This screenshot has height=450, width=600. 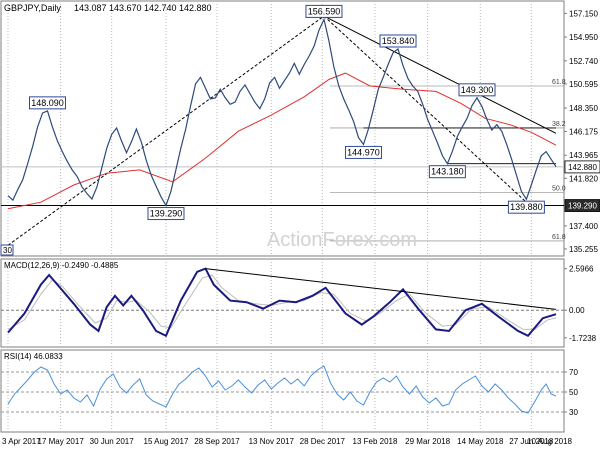 I want to click on fib-level-label: 38.2, so click(x=559, y=124).